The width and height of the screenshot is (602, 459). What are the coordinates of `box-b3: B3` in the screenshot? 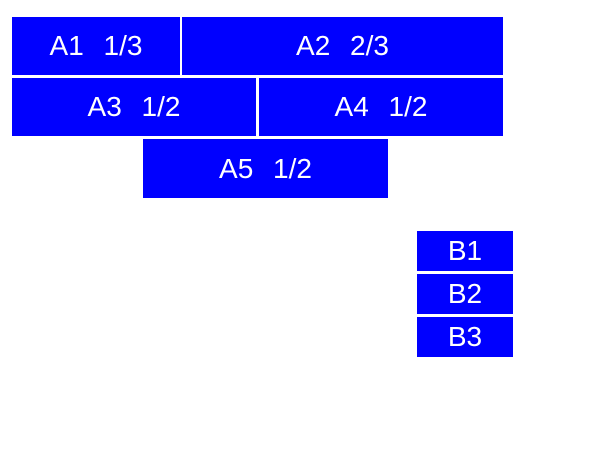 It's located at (465, 337).